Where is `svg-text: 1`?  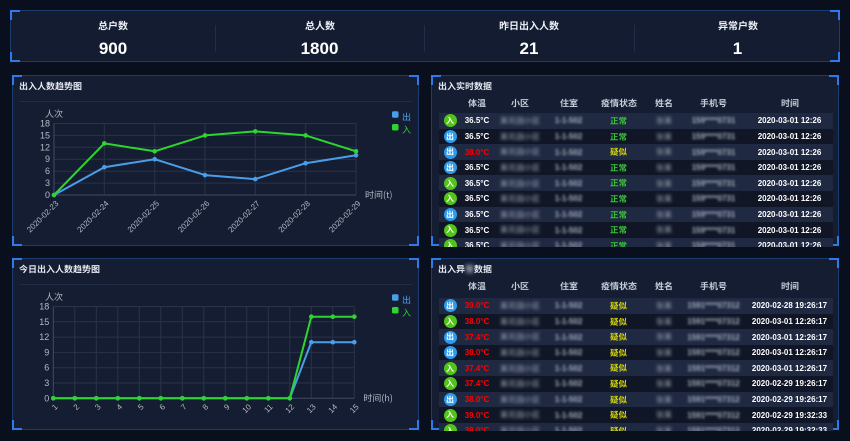 svg-text: 1 is located at coordinates (55, 407).